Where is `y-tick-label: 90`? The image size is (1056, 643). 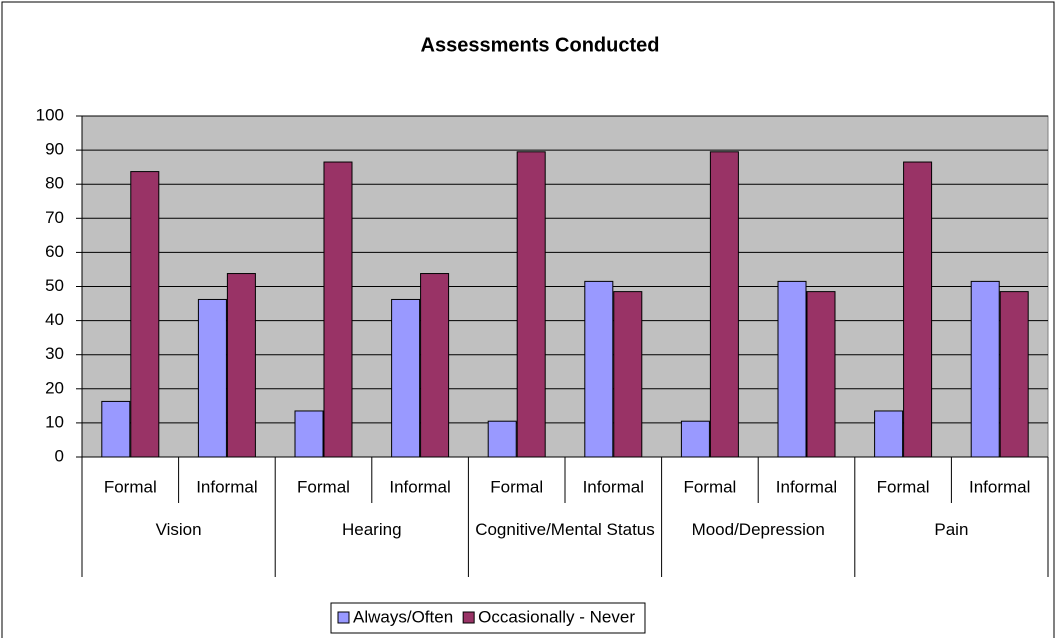
y-tick-label: 90 is located at coordinates (54, 149).